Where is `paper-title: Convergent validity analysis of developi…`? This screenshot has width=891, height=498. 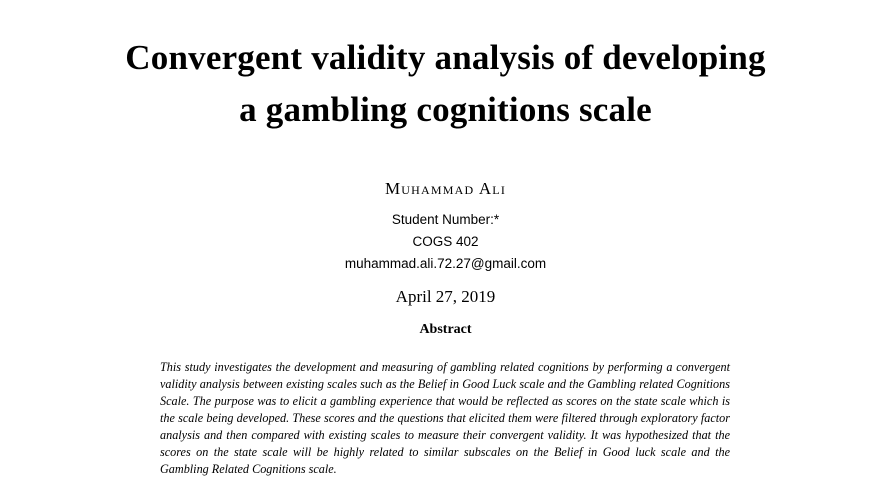 paper-title: Convergent validity analysis of developi… is located at coordinates (445, 83).